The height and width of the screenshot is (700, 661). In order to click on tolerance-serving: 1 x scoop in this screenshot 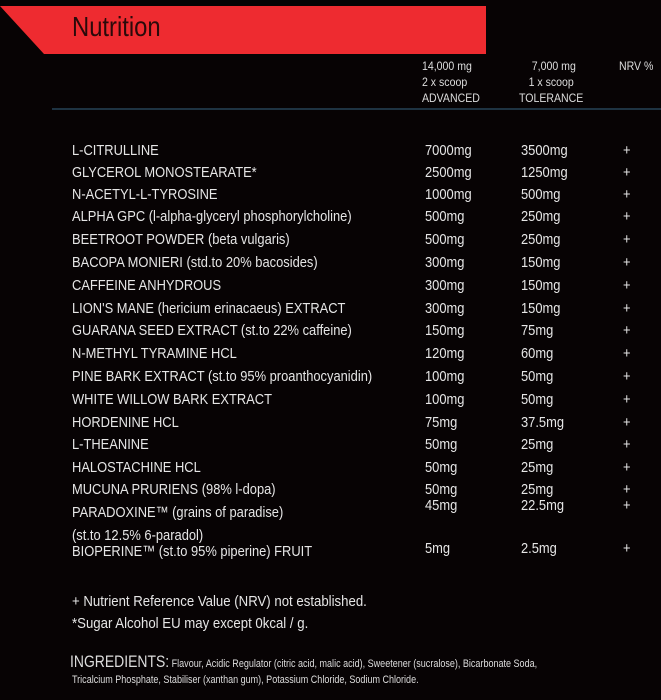, I will do `click(551, 82)`.